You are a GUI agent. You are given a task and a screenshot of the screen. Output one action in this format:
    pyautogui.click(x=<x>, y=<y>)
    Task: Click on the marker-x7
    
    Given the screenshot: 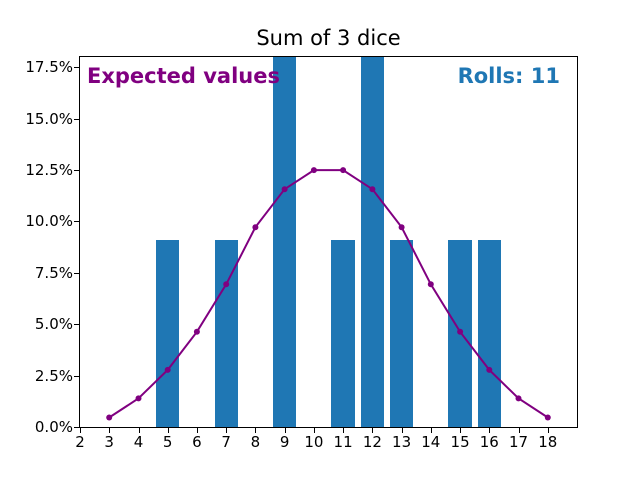 What is the action you would take?
    pyautogui.click(x=226, y=284)
    